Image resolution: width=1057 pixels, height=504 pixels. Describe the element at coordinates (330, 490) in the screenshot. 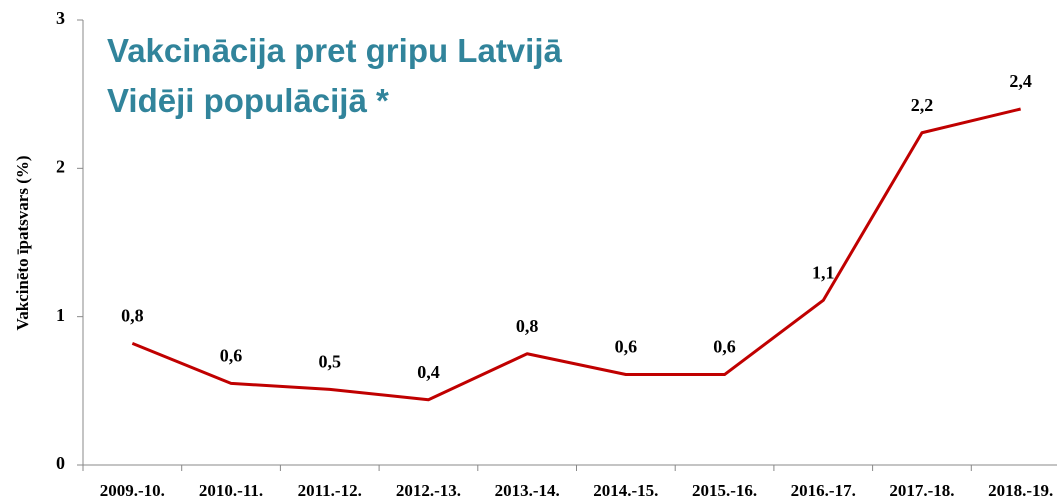

I see `x-tick-label: 2011.-12.` at that location.